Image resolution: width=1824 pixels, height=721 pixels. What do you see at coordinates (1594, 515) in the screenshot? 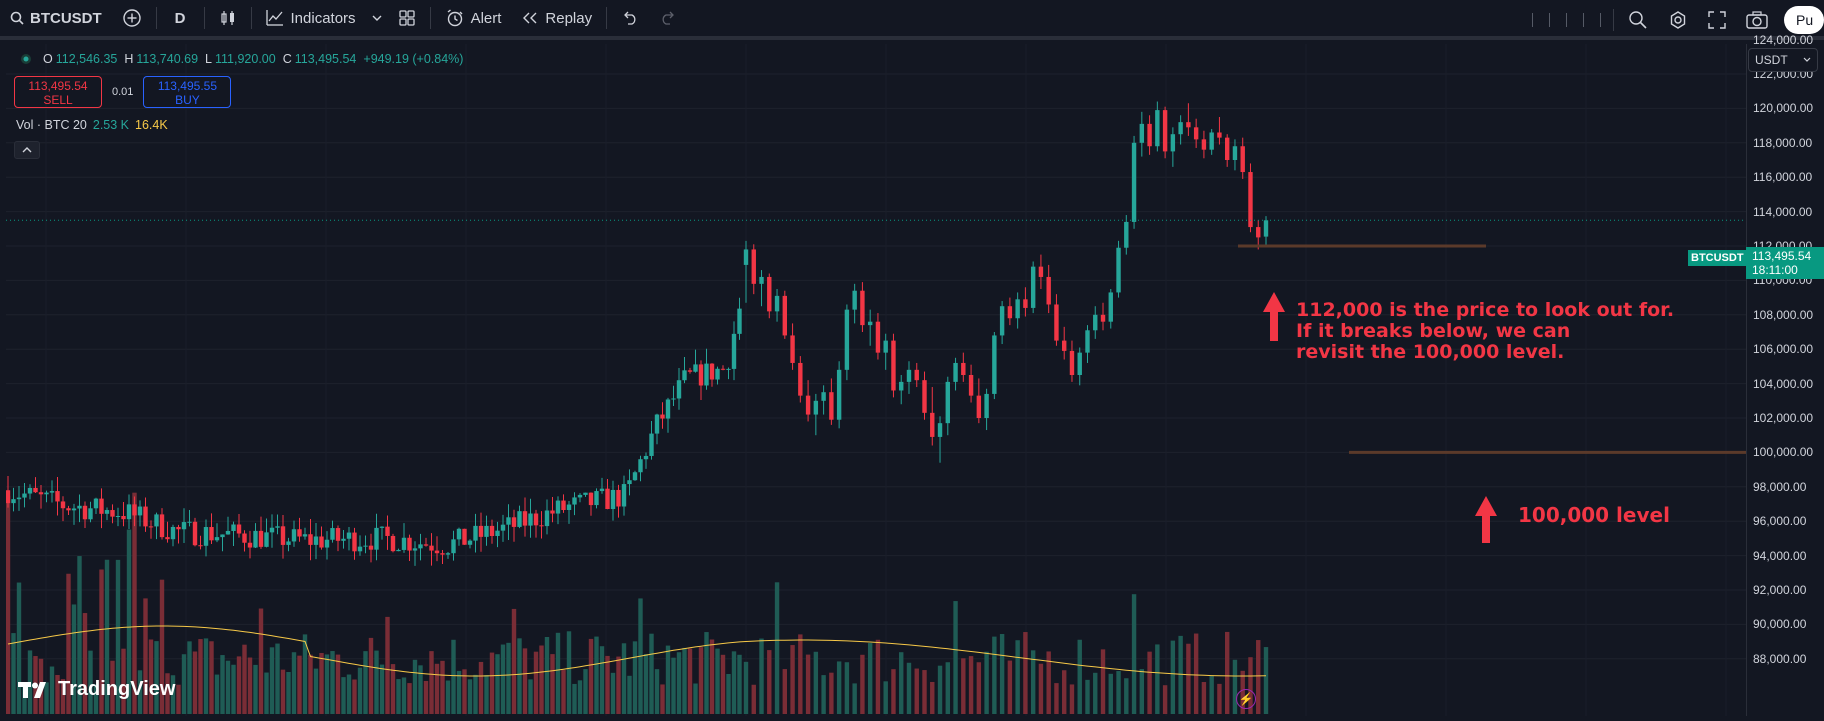
I see `annotation-level-label: 100,000 level` at bounding box center [1594, 515].